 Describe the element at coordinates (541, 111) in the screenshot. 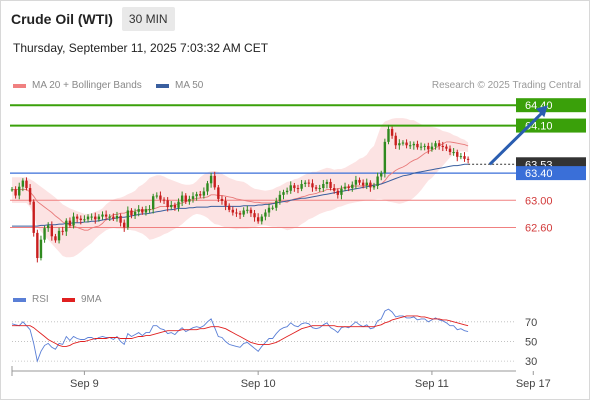

I see `forecast-arrow-head` at that location.